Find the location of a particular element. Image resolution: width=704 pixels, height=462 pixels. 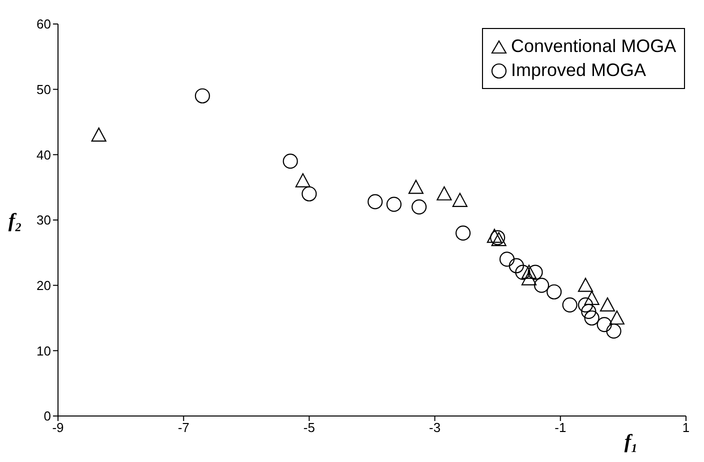

y-tick-label: 50 is located at coordinates (43, 89).